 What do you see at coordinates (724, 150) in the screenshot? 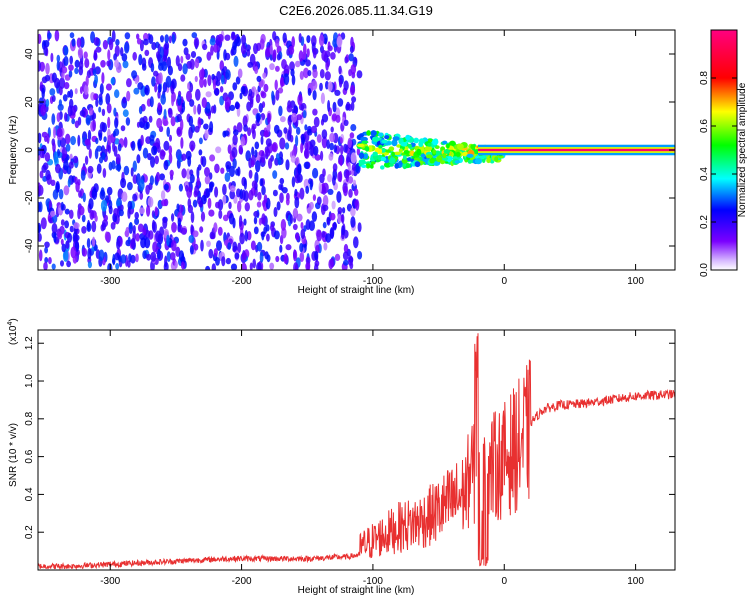
I see `colorbar-frame` at bounding box center [724, 150].